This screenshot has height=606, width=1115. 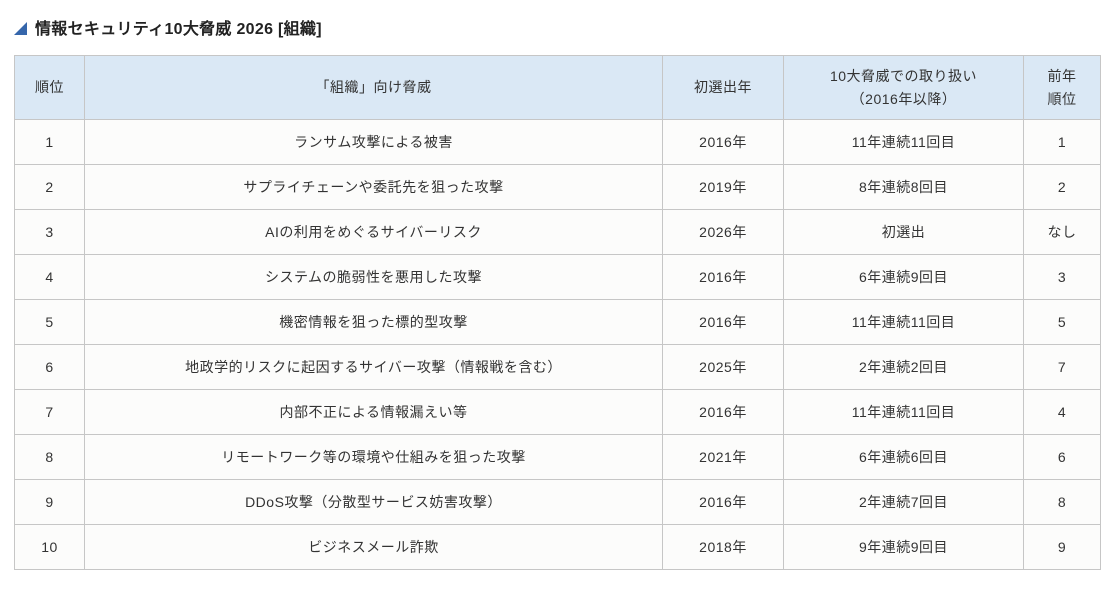 I want to click on table-row: 8 リモートワーク等の環境や仕組みを狙った攻撃 2021年 6年連続6回目 6, so click(x=557, y=457).